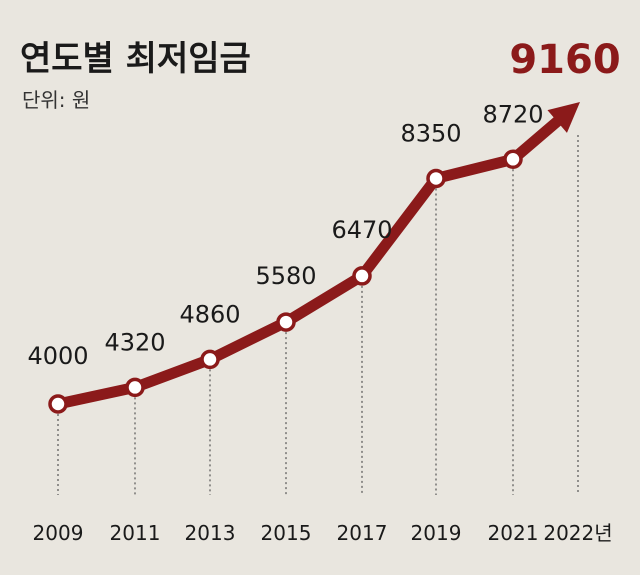 The width and height of the screenshot is (640, 575). What do you see at coordinates (210, 533) in the screenshot?
I see `x-tick-label: 2013` at bounding box center [210, 533].